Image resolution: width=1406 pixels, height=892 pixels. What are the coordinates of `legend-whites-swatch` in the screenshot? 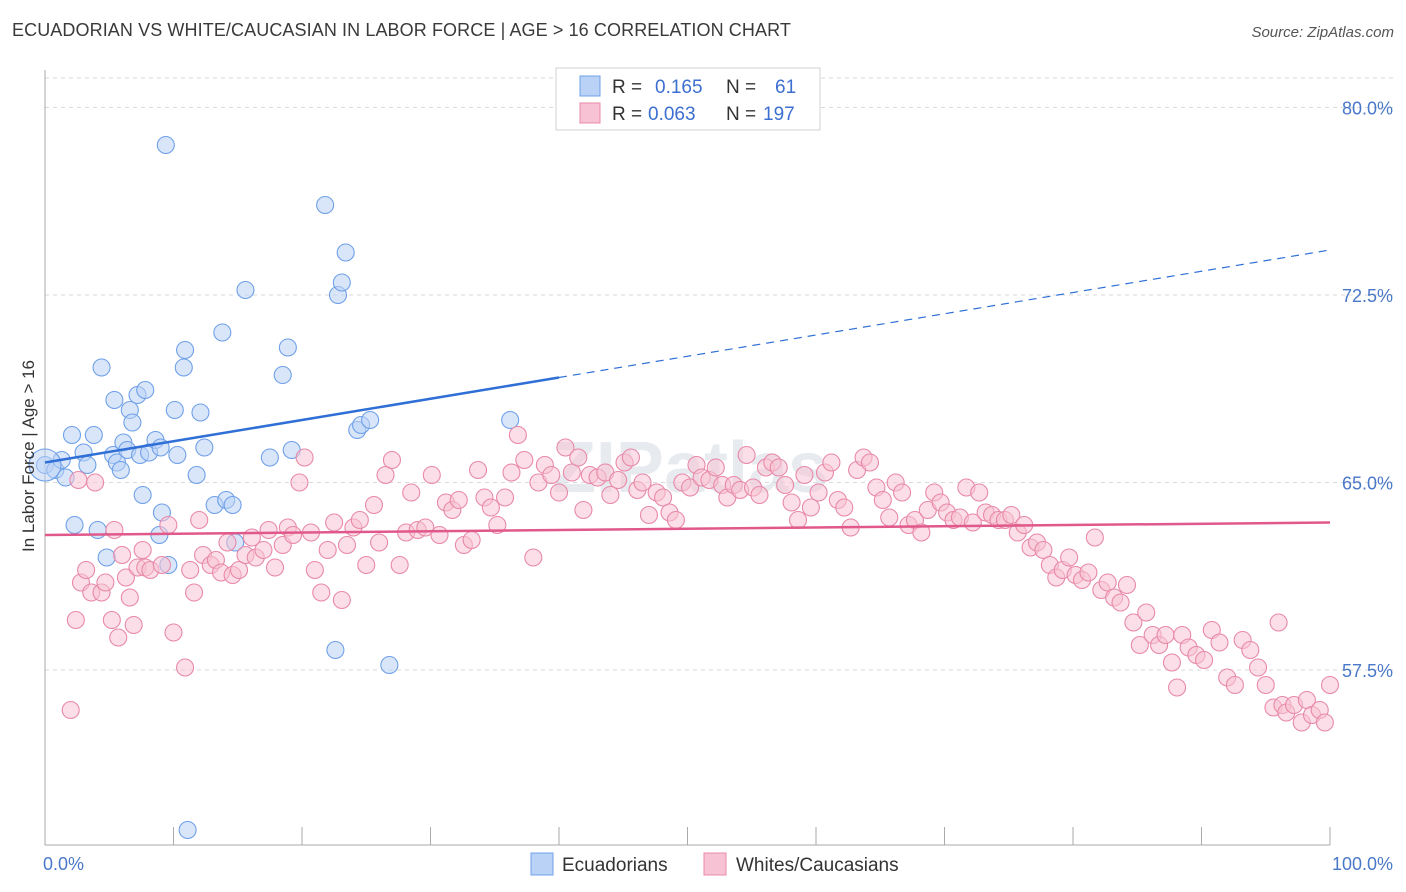 It's located at (715, 864).